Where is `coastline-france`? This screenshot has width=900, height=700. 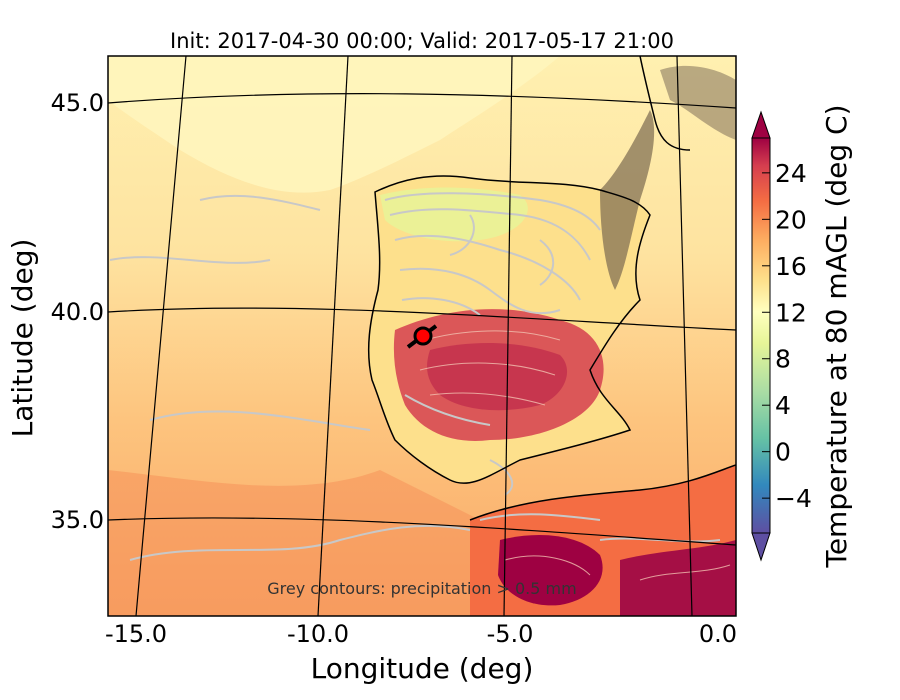 coastline-france is located at coordinates (665, 103).